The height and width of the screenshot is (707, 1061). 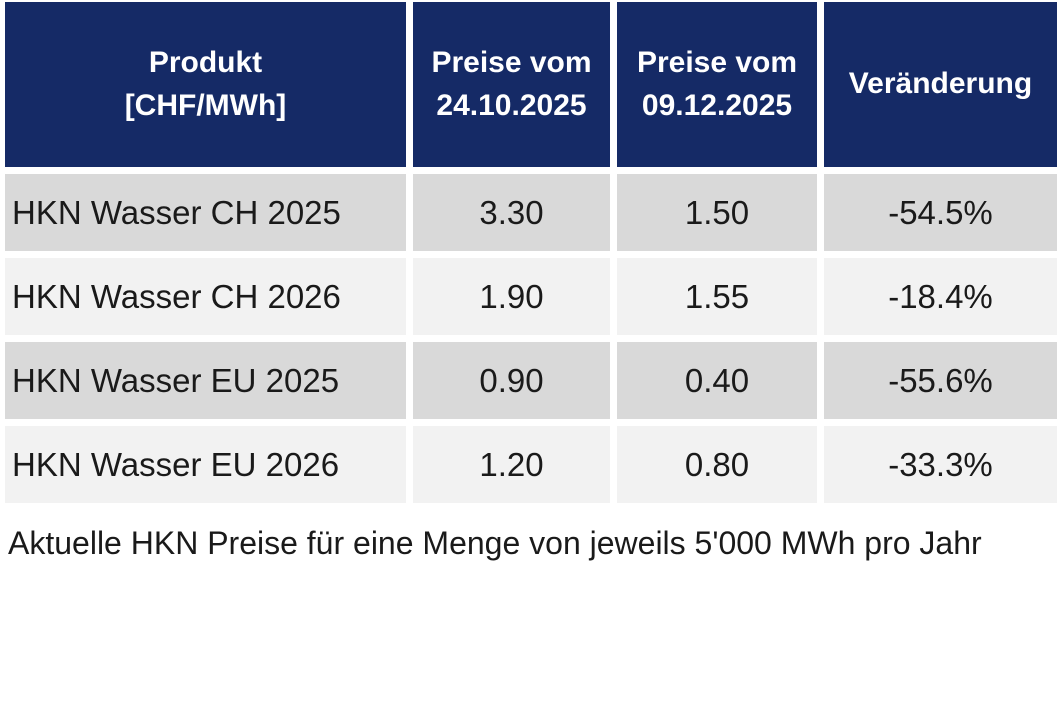 I want to click on column-header-produkt: Produkt [CHF/MWh], so click(x=205, y=84).